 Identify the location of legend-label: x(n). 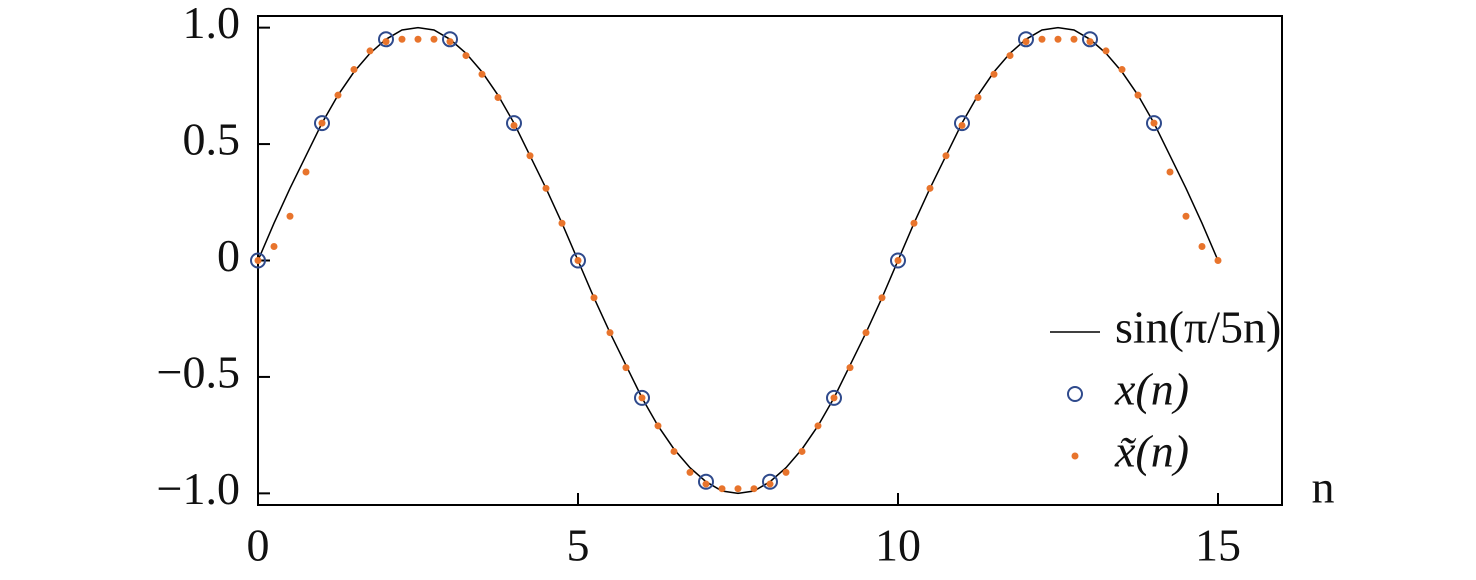
(1151, 389).